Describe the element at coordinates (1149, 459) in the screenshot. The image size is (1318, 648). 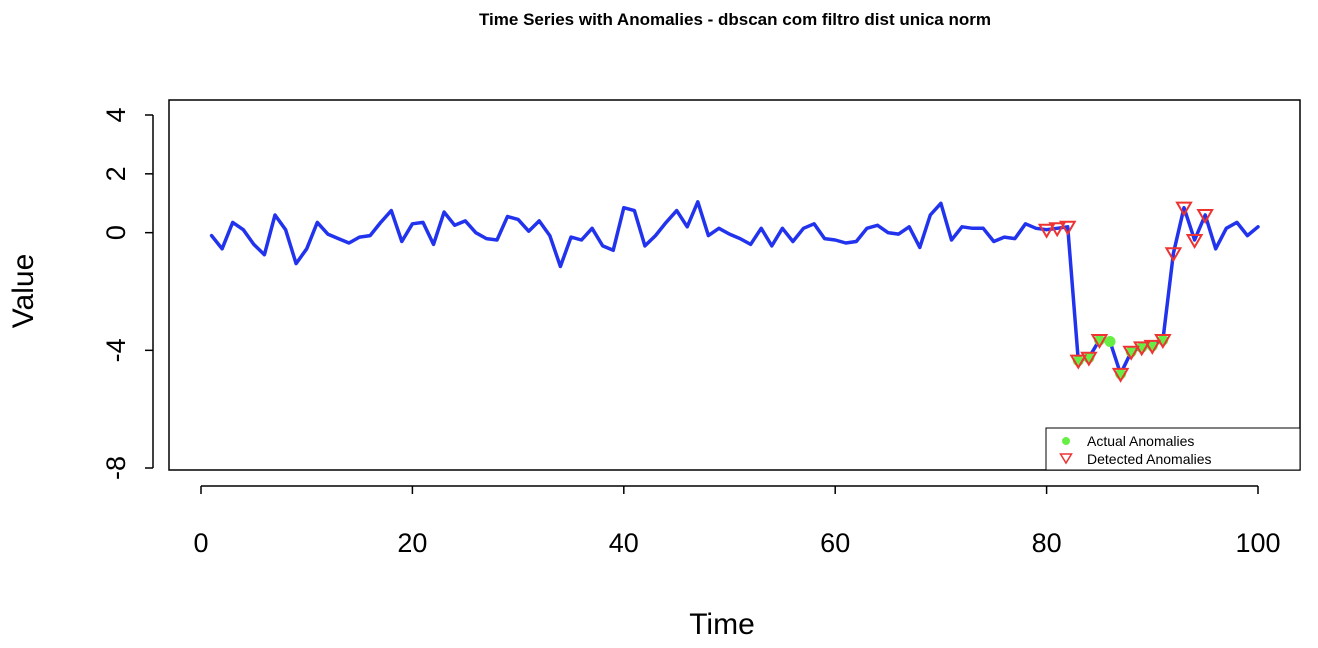
I see `legend-detected-label: Detected Anomalies` at that location.